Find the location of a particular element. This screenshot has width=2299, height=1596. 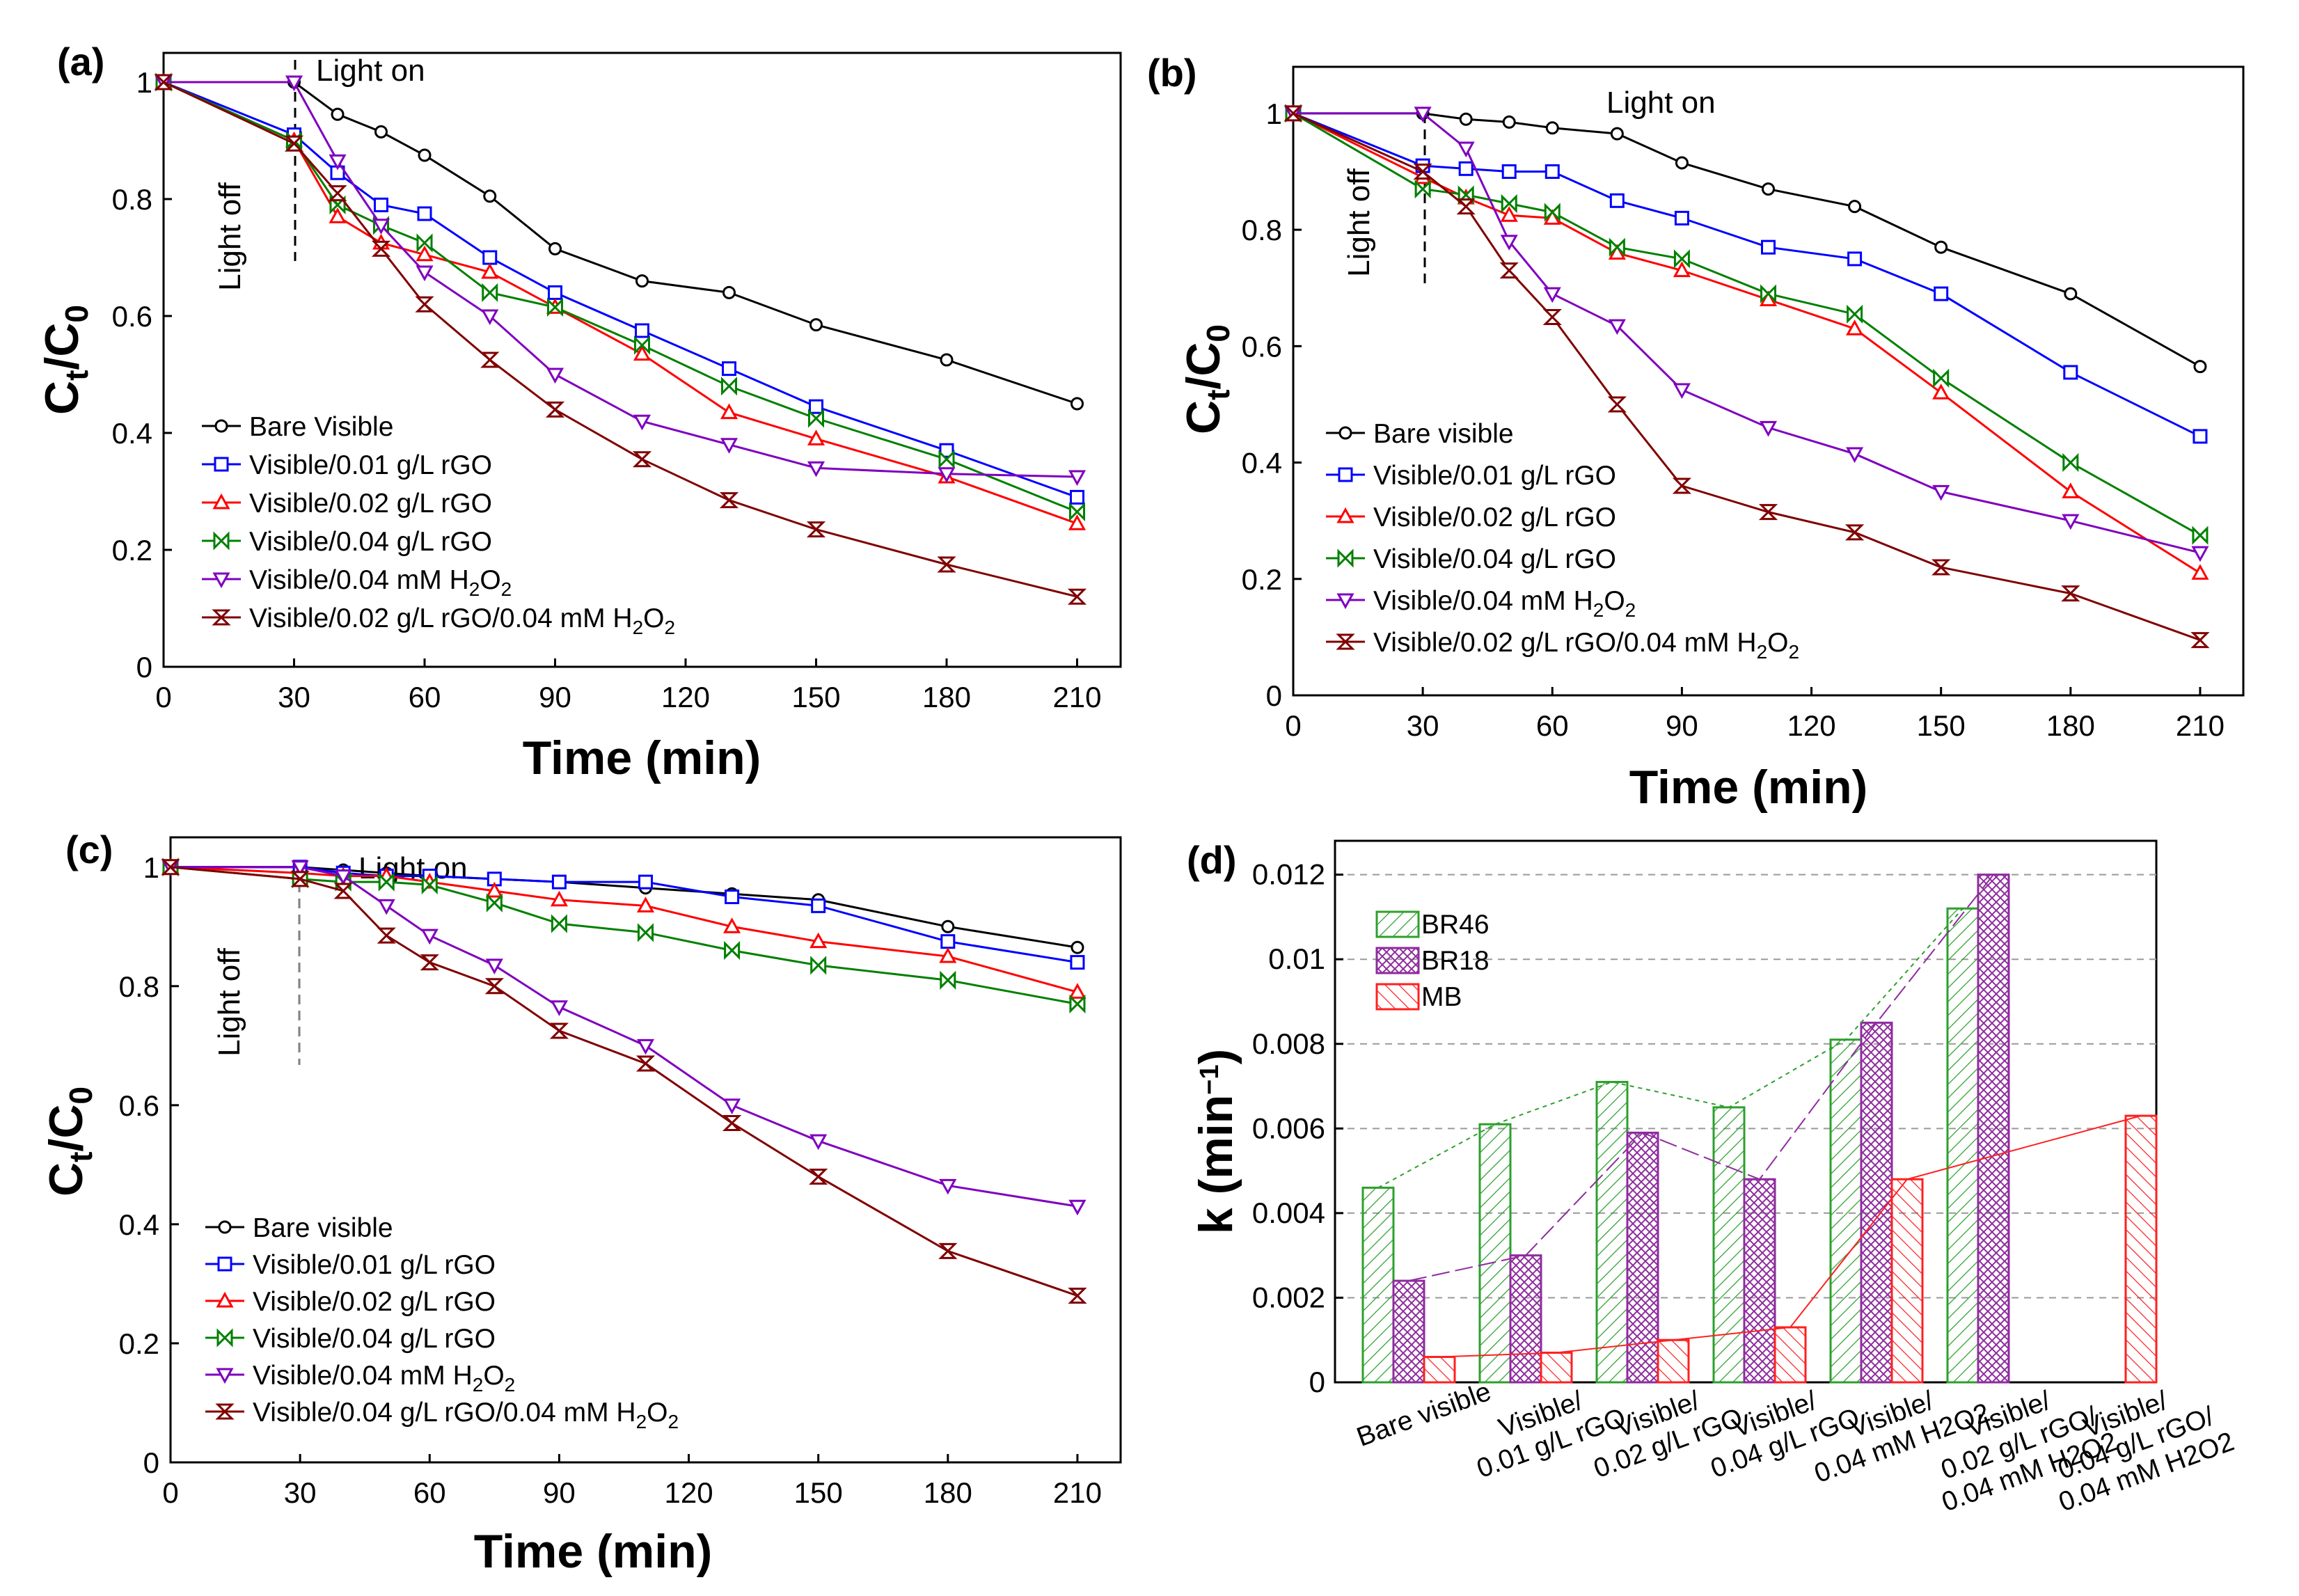

bar-br18 is located at coordinates (1526, 1319).